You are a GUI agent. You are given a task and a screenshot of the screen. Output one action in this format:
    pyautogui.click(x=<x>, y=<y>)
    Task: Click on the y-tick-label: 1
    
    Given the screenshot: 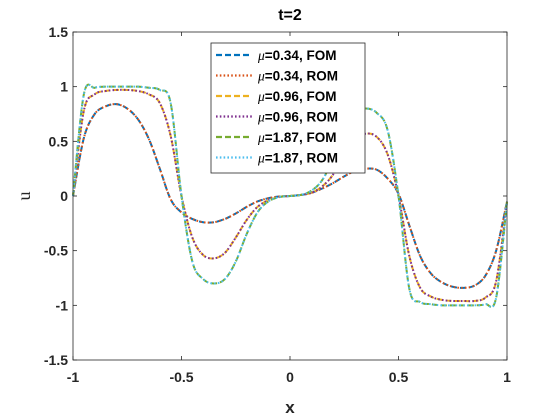 What is the action you would take?
    pyautogui.click(x=64, y=87)
    